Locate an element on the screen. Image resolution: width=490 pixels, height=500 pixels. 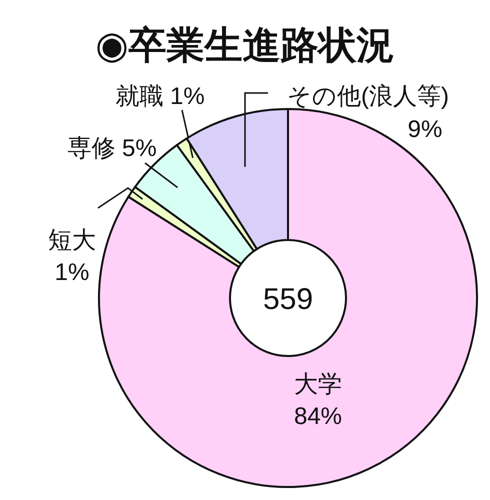
center-label: 559 is located at coordinates (288, 299).